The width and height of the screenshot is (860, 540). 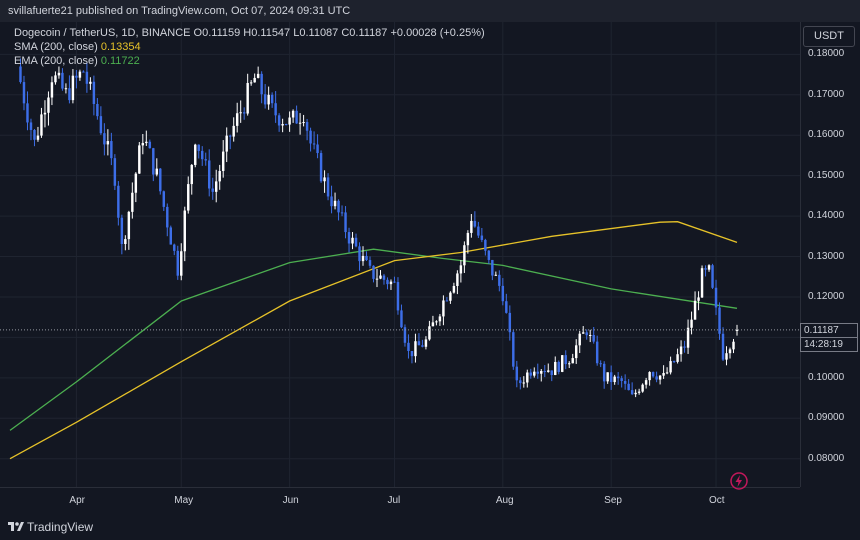 I want to click on sma-legend: SMA (200, close) 0.13354, so click(x=249, y=48).